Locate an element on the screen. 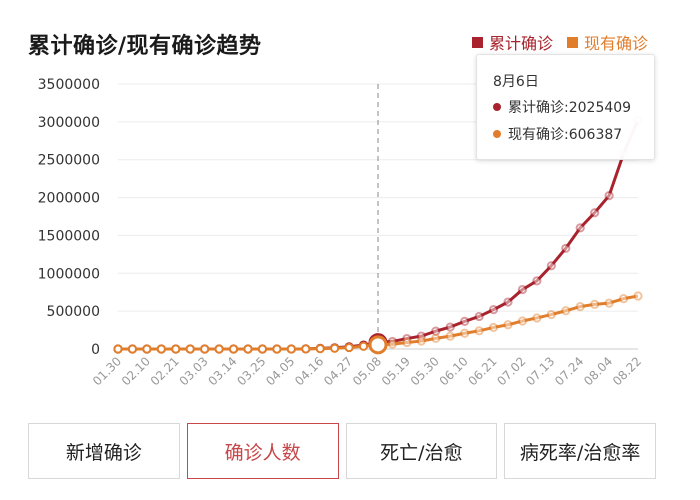 This screenshot has width=700, height=500. legend-item-cumulative: 累计确诊 is located at coordinates (512, 42).